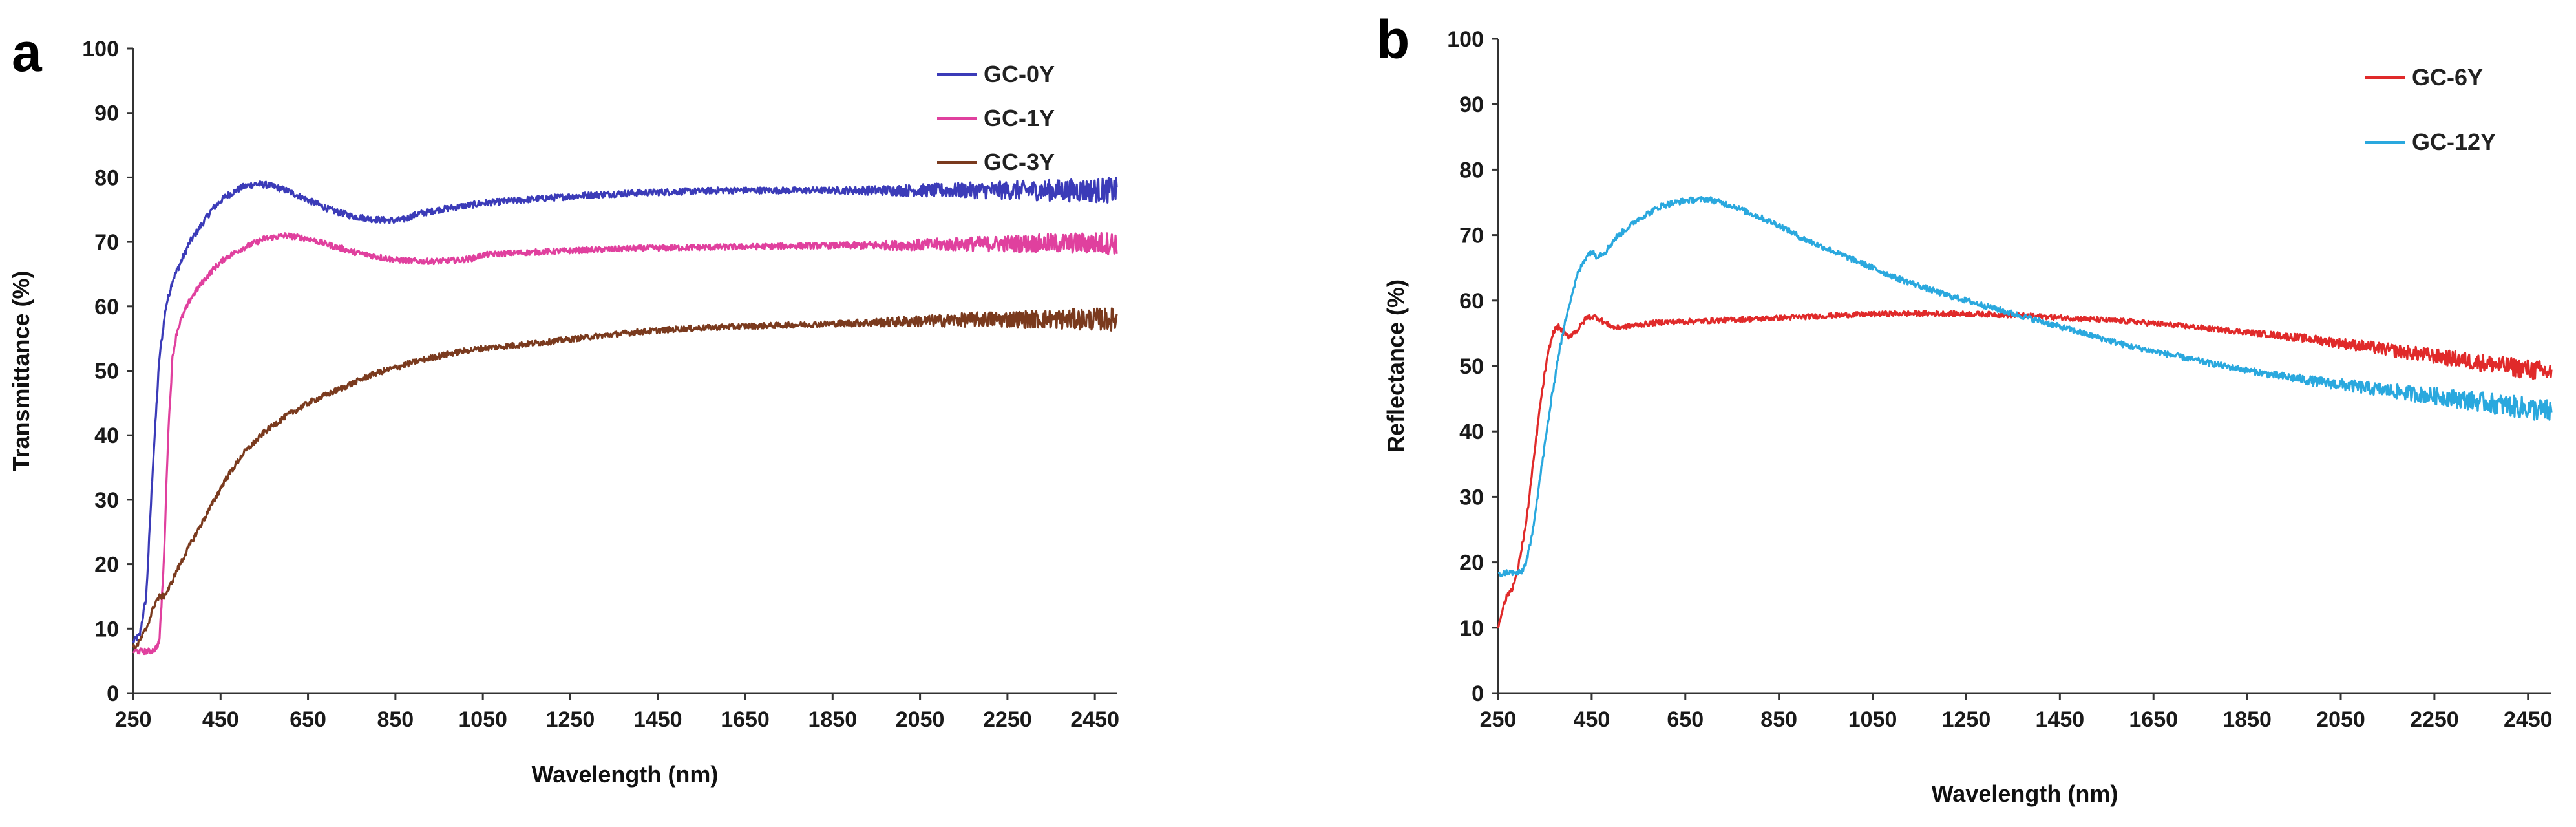 The height and width of the screenshot is (827, 2576). What do you see at coordinates (1019, 118) in the screenshot?
I see `legend-label: GC-1Y` at bounding box center [1019, 118].